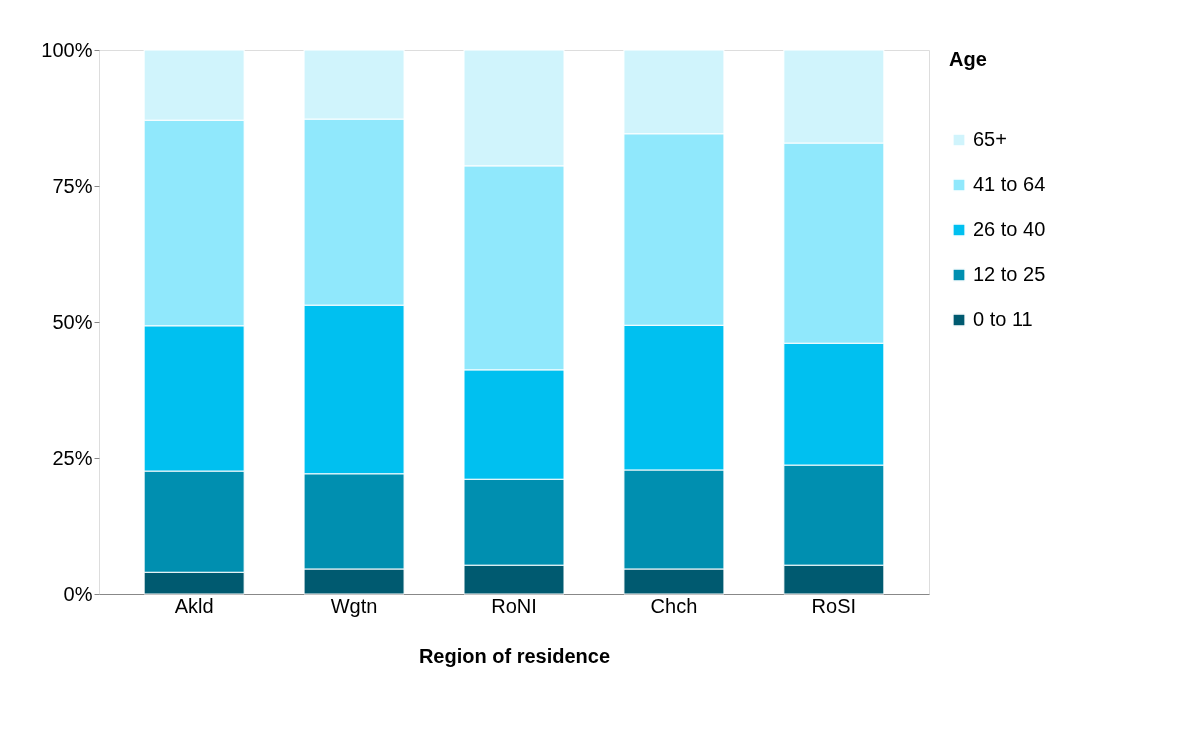  I want to click on x-tick-label: Wgtn, so click(354, 605).